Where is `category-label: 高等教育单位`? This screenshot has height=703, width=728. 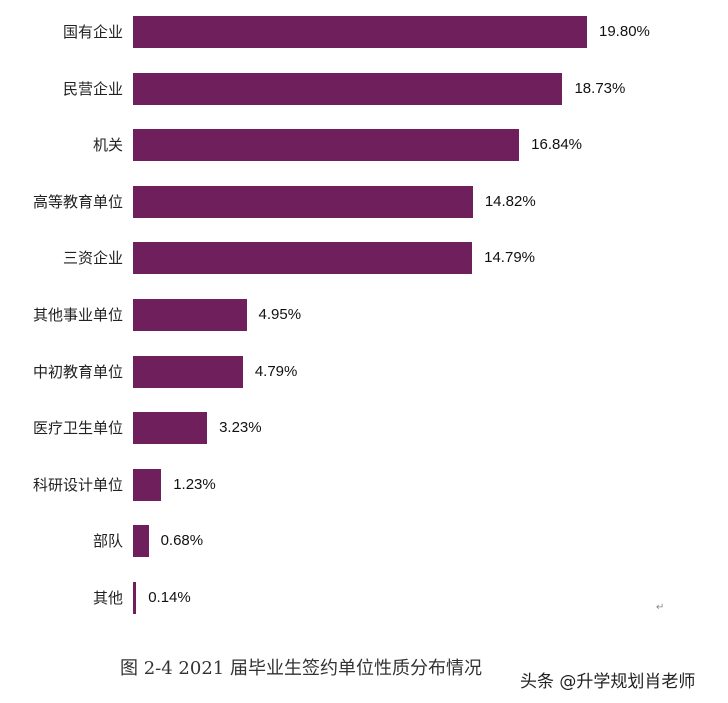
category-label: 高等教育单位 is located at coordinates (77, 201).